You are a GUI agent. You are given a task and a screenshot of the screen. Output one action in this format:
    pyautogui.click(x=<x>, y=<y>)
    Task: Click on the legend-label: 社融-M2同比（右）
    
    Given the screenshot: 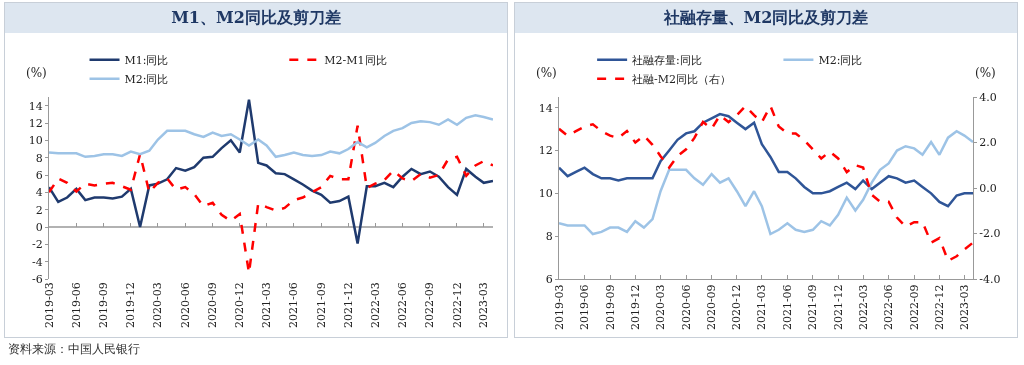 What is the action you would take?
    pyautogui.click(x=682, y=80)
    